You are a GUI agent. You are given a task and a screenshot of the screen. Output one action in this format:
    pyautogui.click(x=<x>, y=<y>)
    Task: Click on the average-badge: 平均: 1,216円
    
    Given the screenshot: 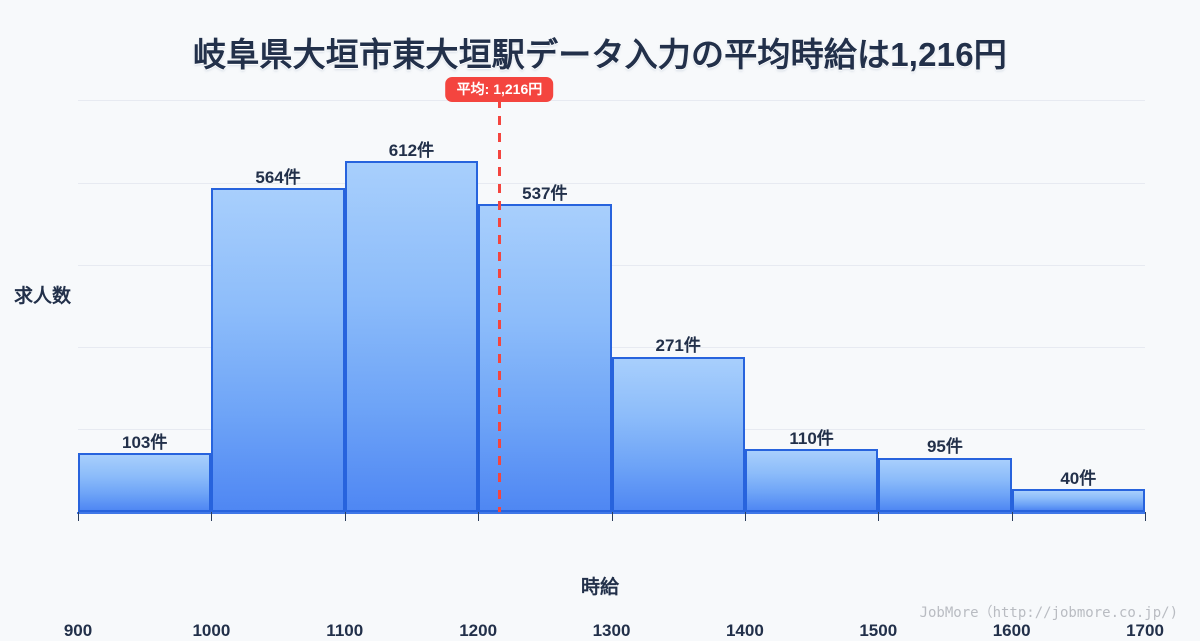 What is the action you would take?
    pyautogui.click(x=499, y=89)
    